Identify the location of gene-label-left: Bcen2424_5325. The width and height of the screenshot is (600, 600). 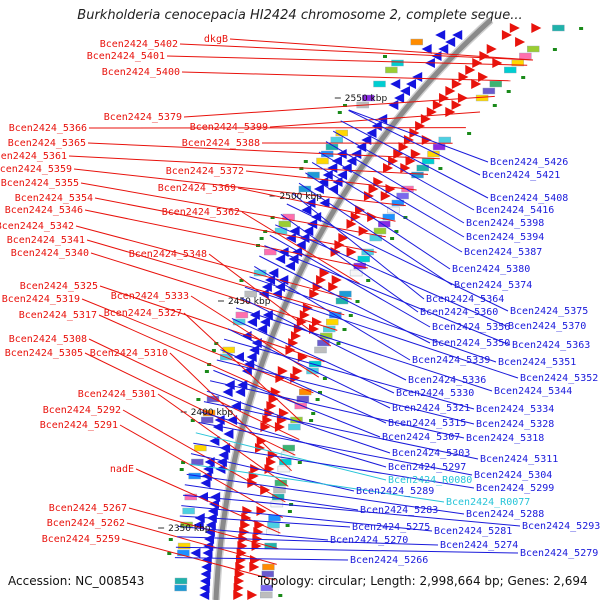
(59, 286).